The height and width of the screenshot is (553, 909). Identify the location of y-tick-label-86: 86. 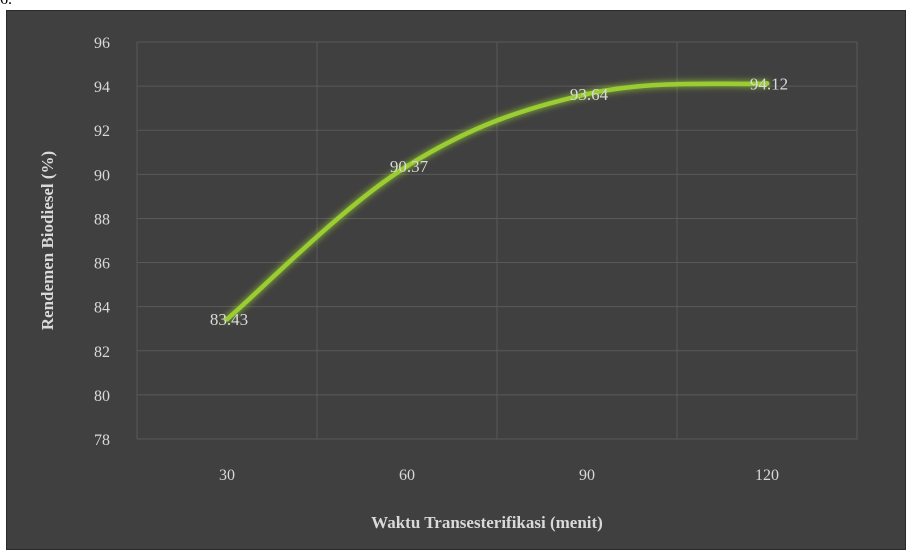
(102, 264).